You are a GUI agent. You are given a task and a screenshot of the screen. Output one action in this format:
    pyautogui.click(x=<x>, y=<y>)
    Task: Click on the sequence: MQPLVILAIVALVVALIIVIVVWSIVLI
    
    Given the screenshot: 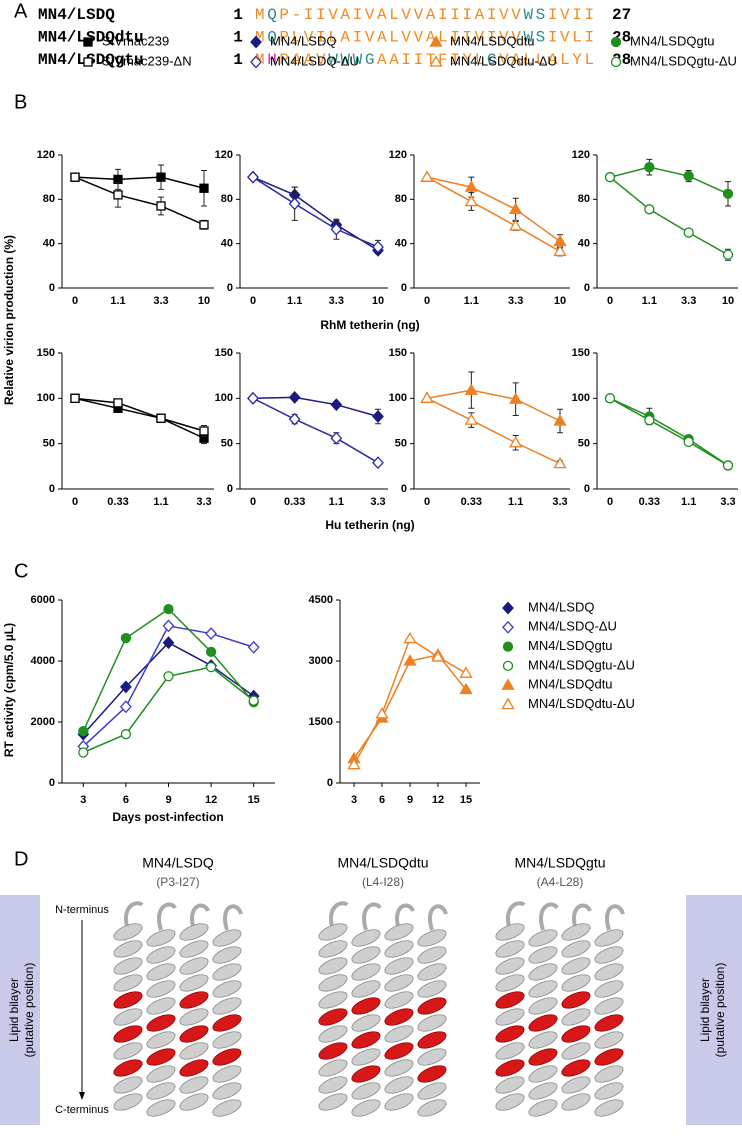 What is the action you would take?
    pyautogui.click(x=426, y=38)
    